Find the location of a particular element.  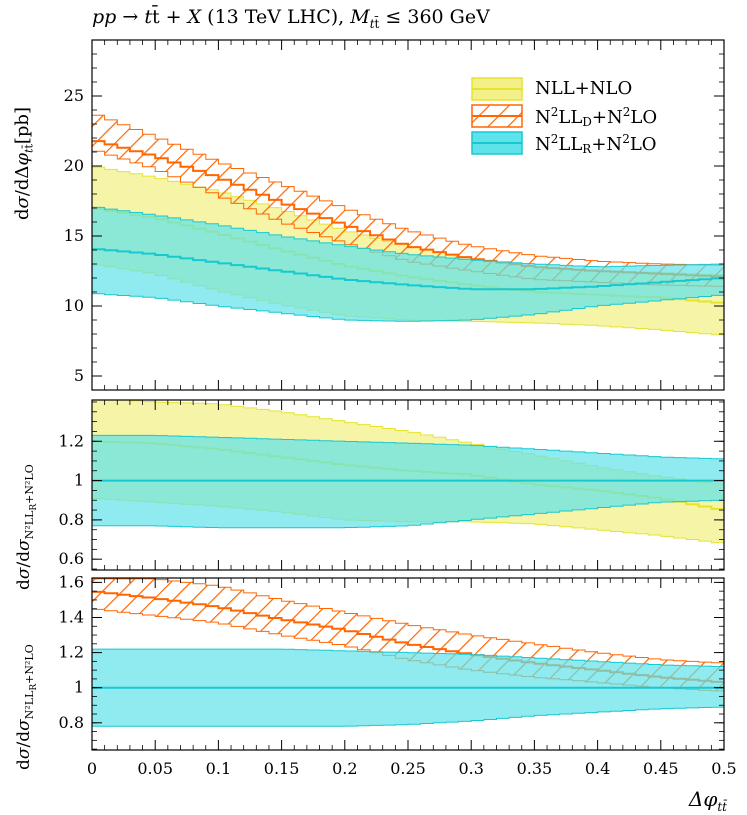

ratio1-y-axis-label: dσ/dσN²LLR+N²LO is located at coordinates (27, 527).